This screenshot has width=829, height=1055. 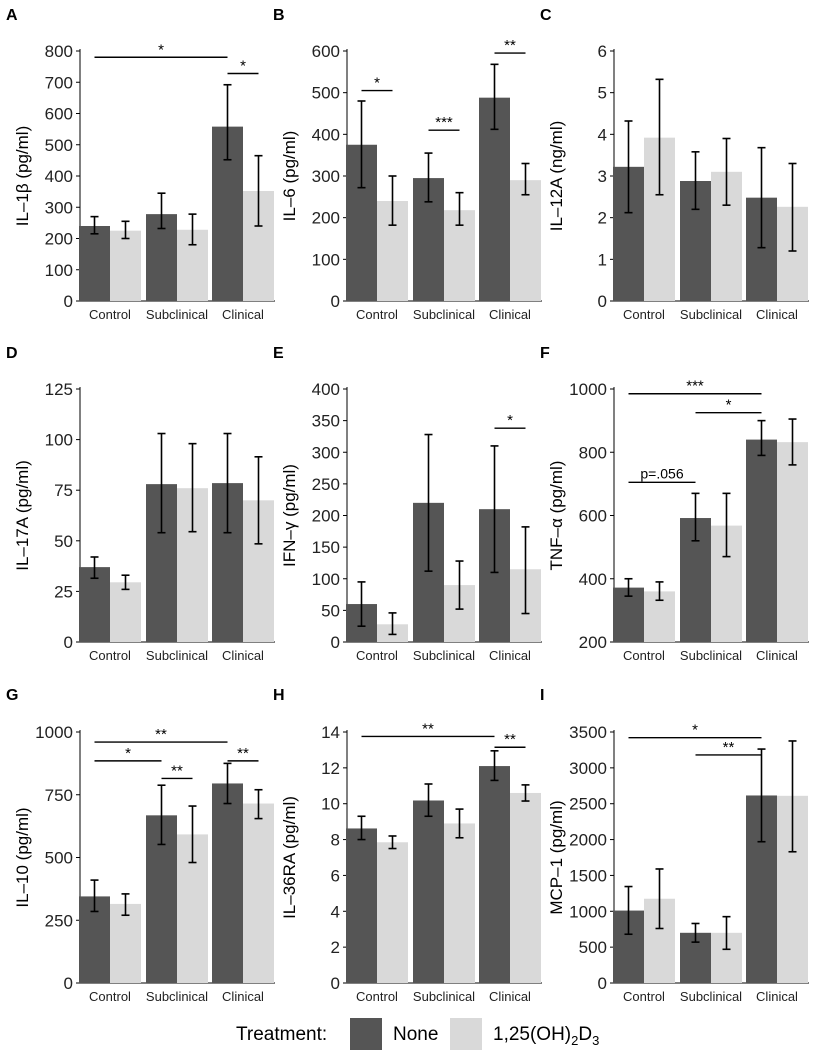 I want to click on panel-e-ytick-label: 250, so click(x=326, y=484).